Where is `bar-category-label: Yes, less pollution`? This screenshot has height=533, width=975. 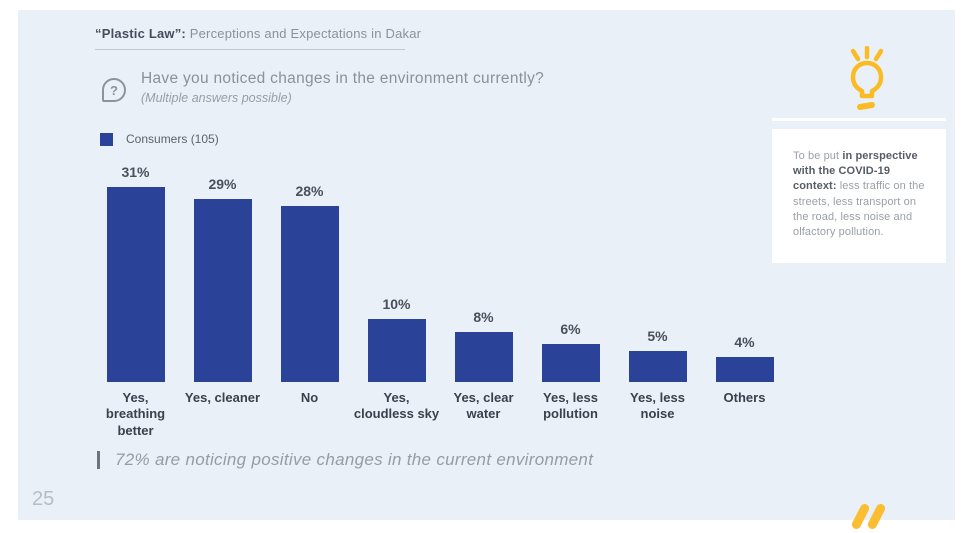 bar-category-label: Yes, less pollution is located at coordinates (570, 406).